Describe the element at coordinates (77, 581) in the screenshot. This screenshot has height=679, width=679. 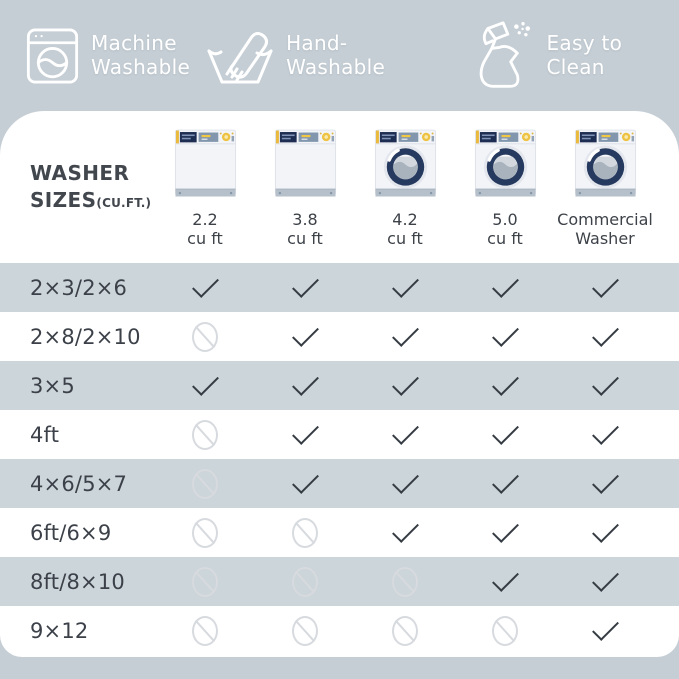
I see `rug-size-label: 8ft/8×10` at that location.